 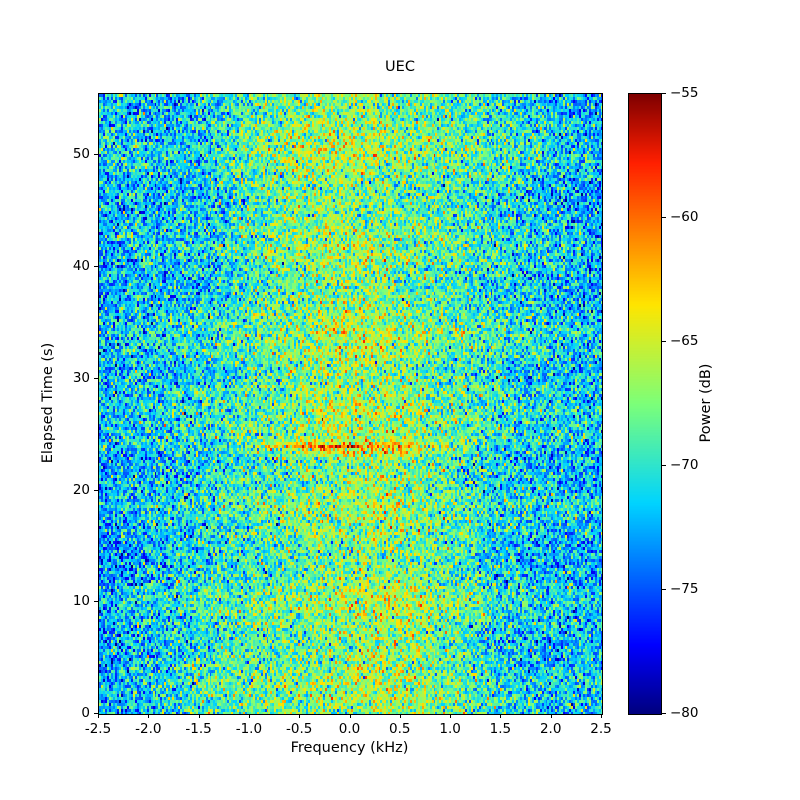 I want to click on colorbar-tick-label: −55, so click(x=684, y=93).